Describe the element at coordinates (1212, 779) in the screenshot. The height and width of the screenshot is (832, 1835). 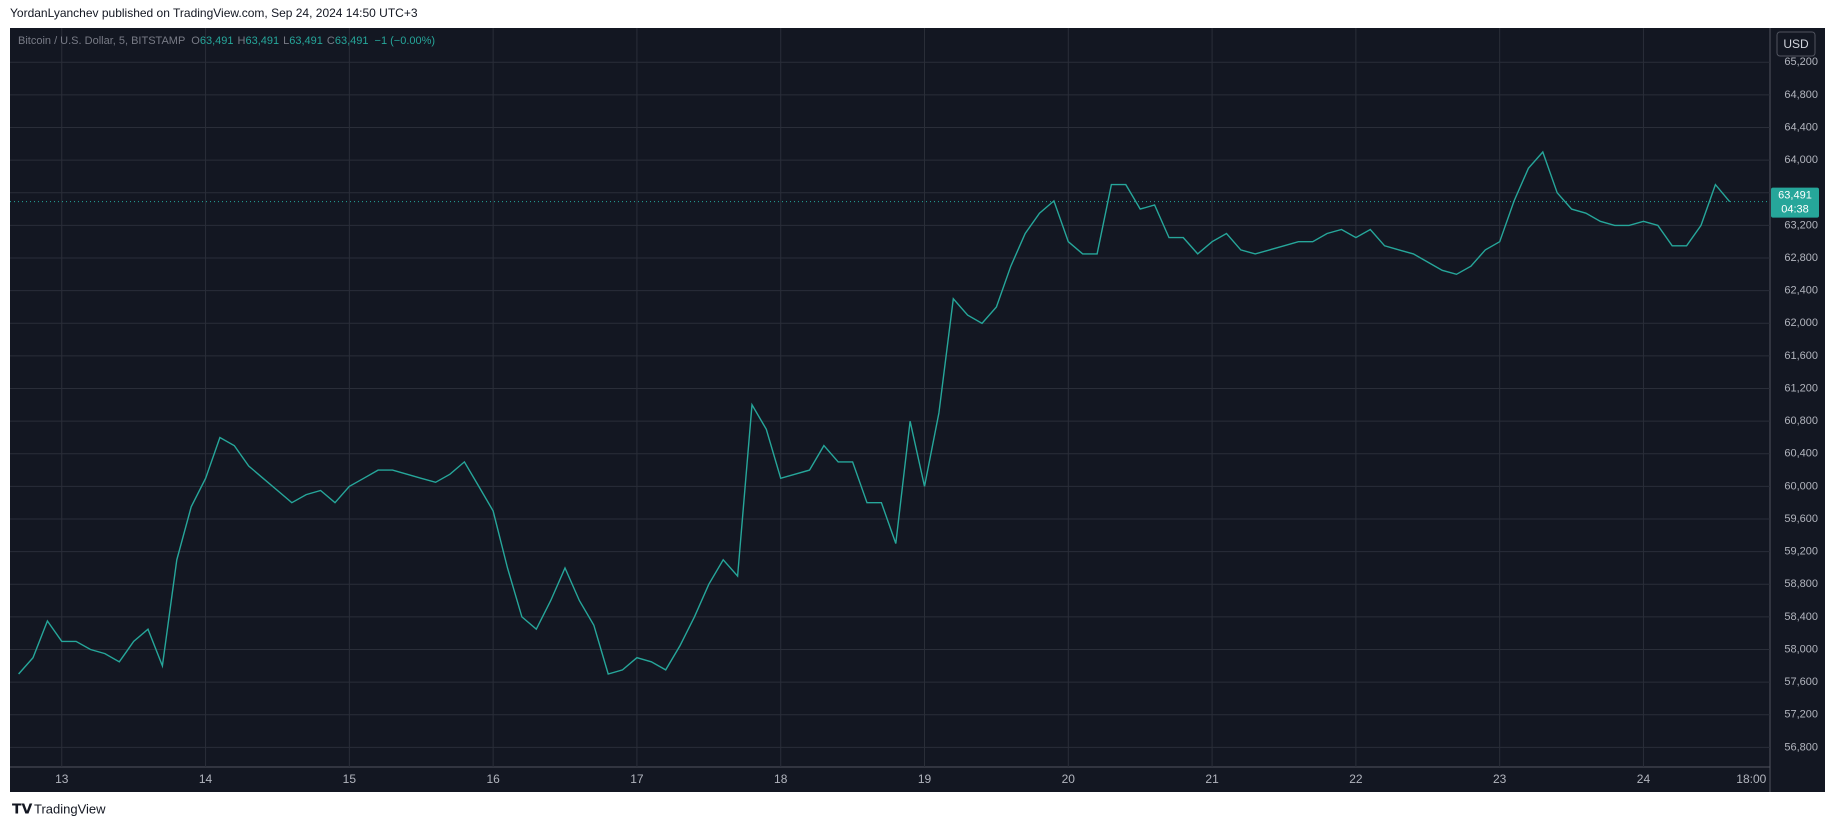
I see `x-tick-label: 21` at that location.